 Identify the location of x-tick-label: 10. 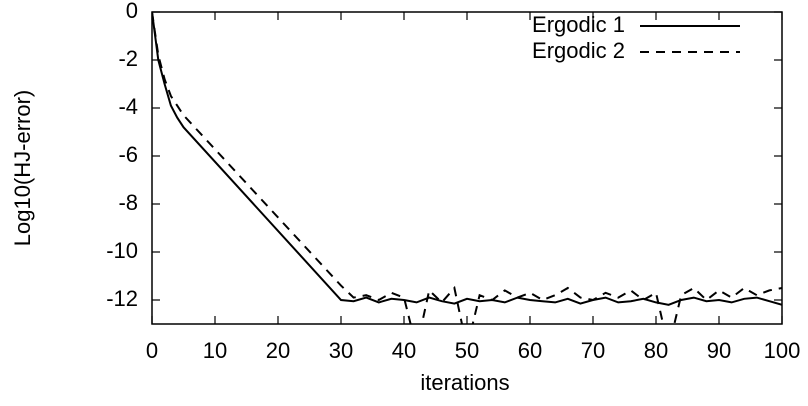
(215, 350).